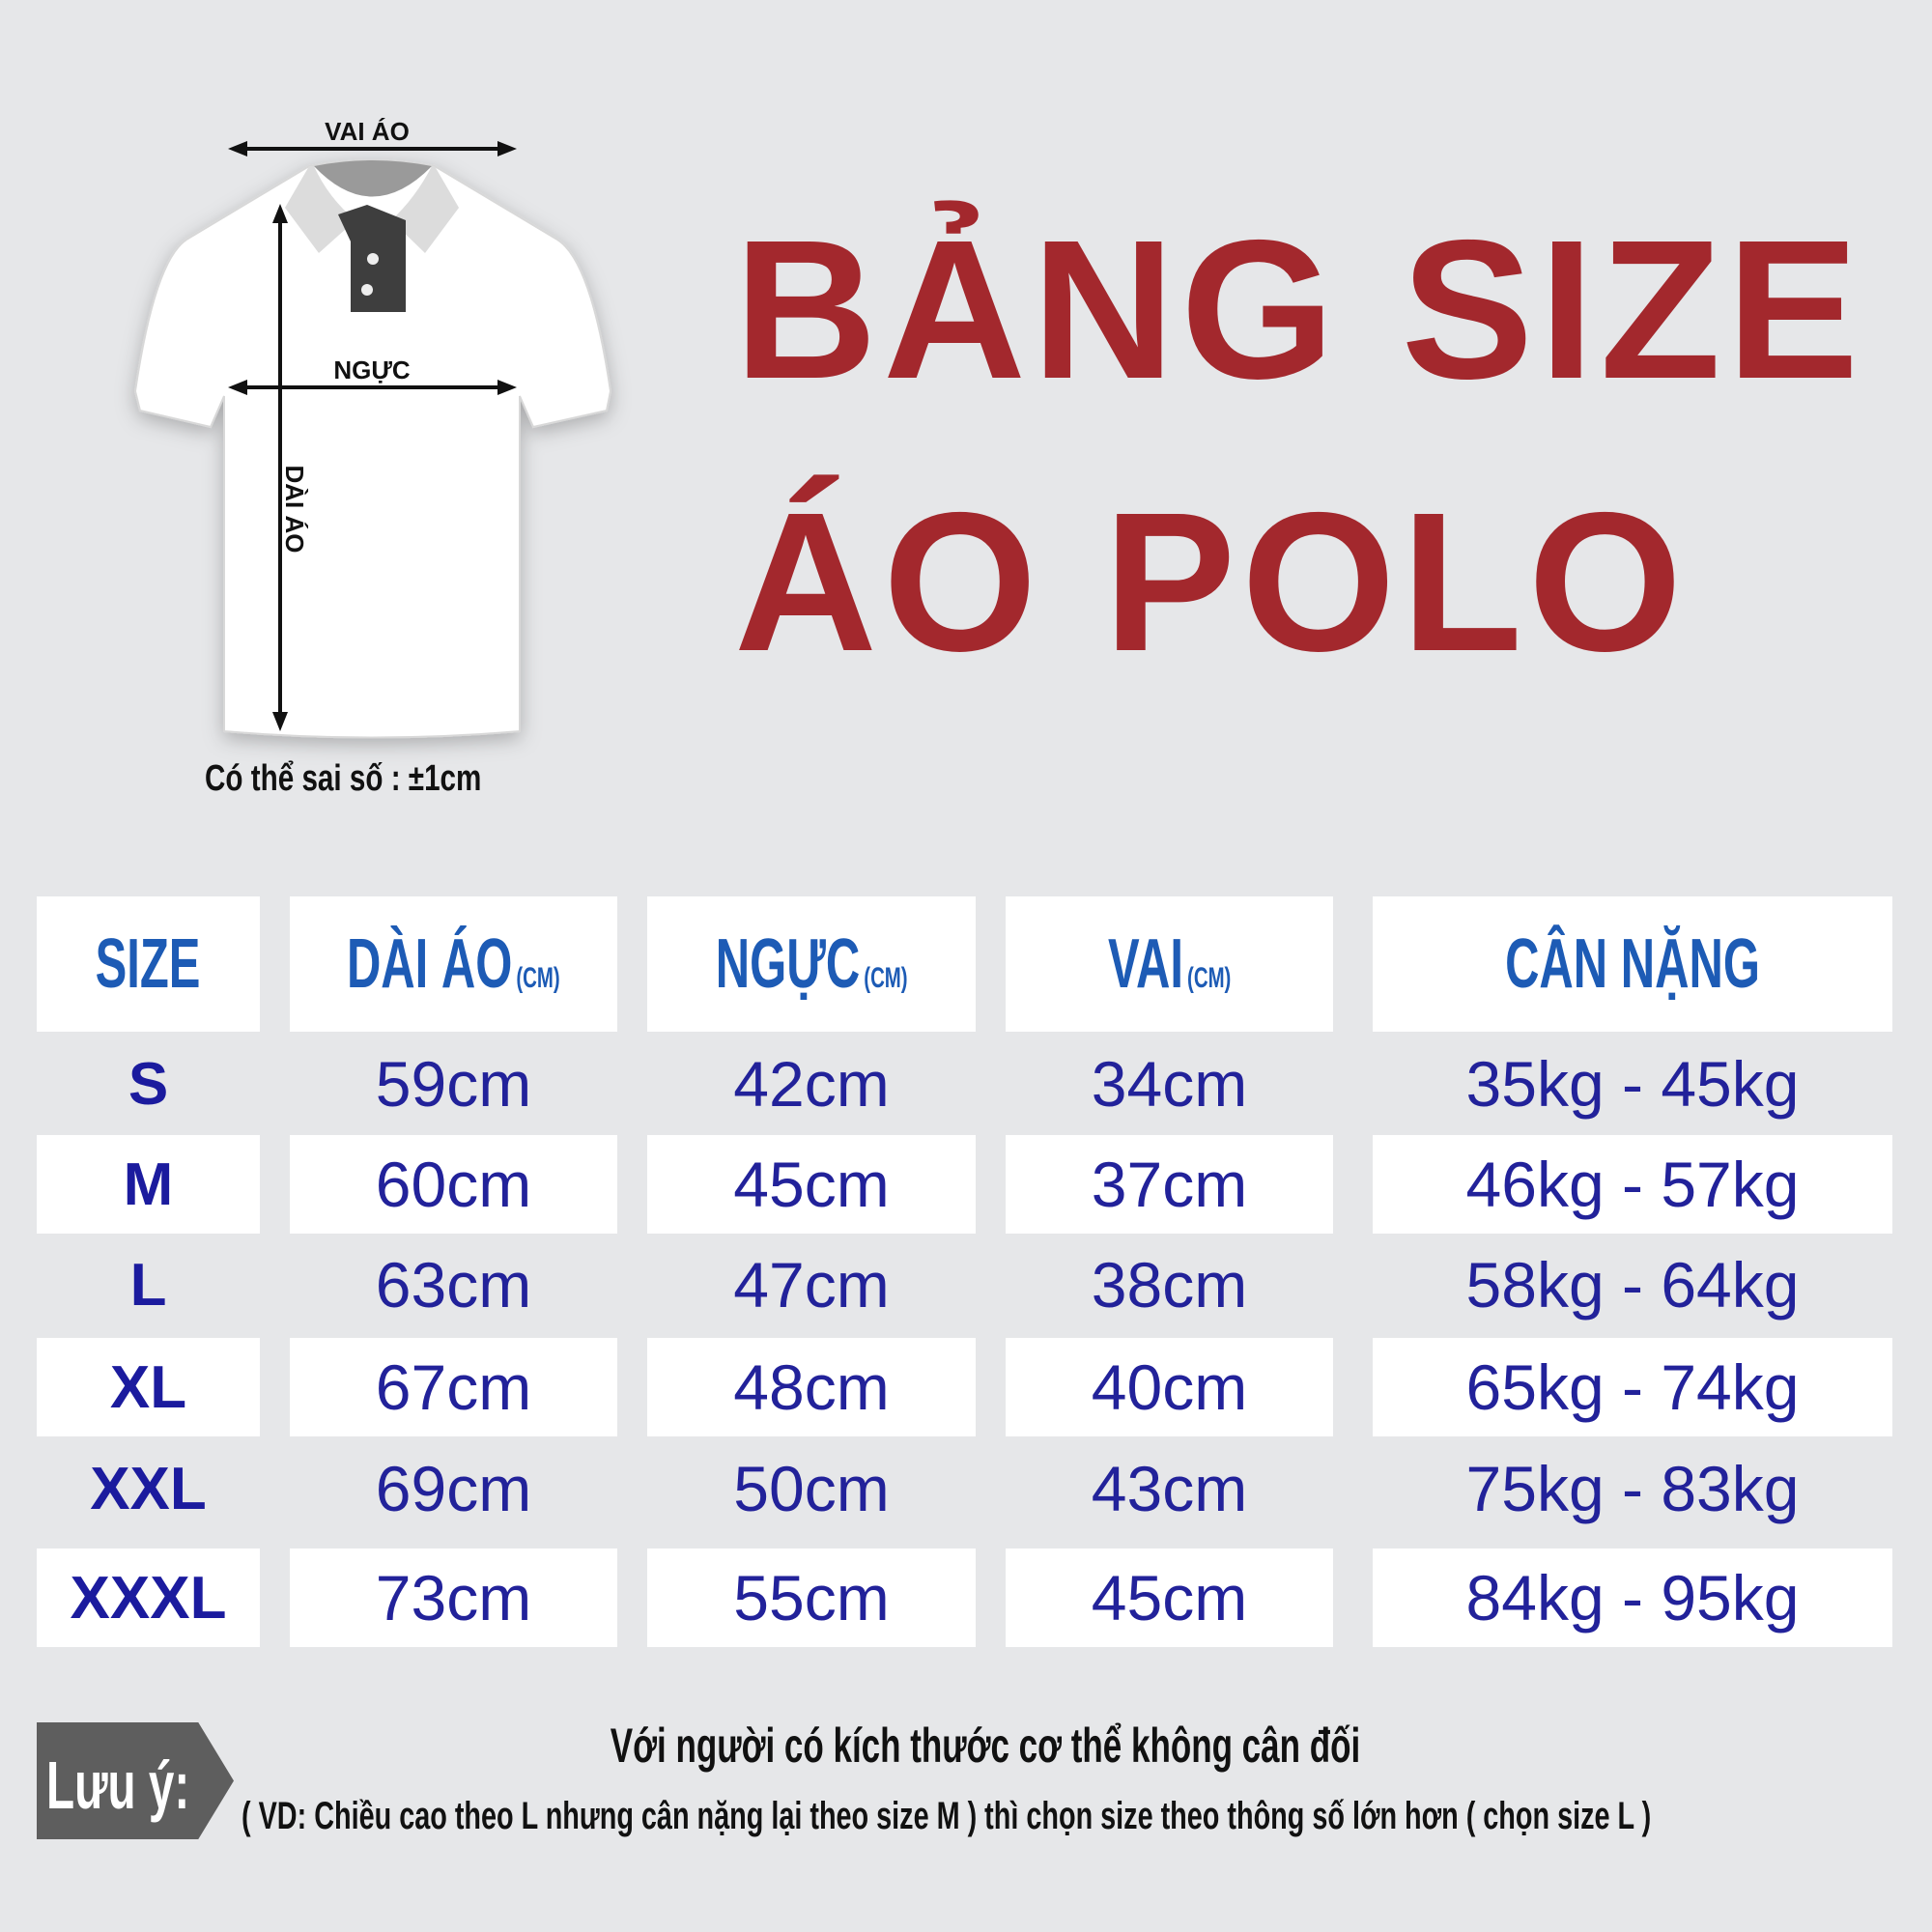  I want to click on header-length: DÀI ÁO (CM), so click(453, 964).